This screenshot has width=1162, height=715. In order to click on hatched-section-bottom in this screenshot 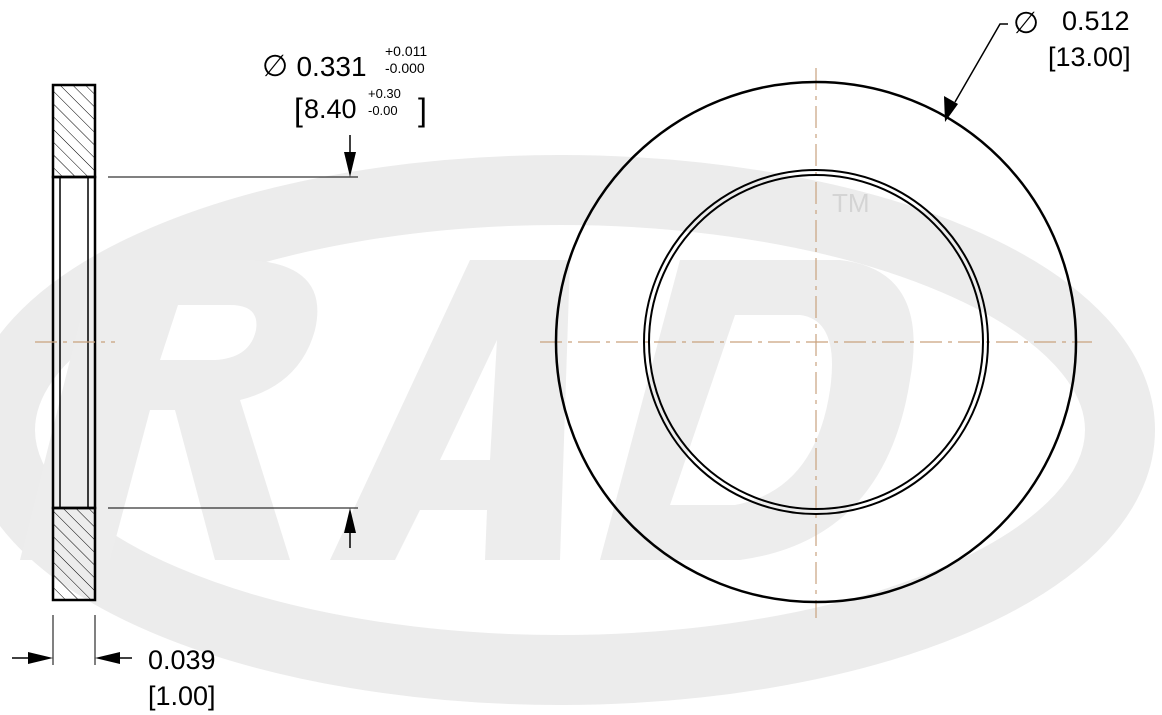, I will do `click(74, 554)`.